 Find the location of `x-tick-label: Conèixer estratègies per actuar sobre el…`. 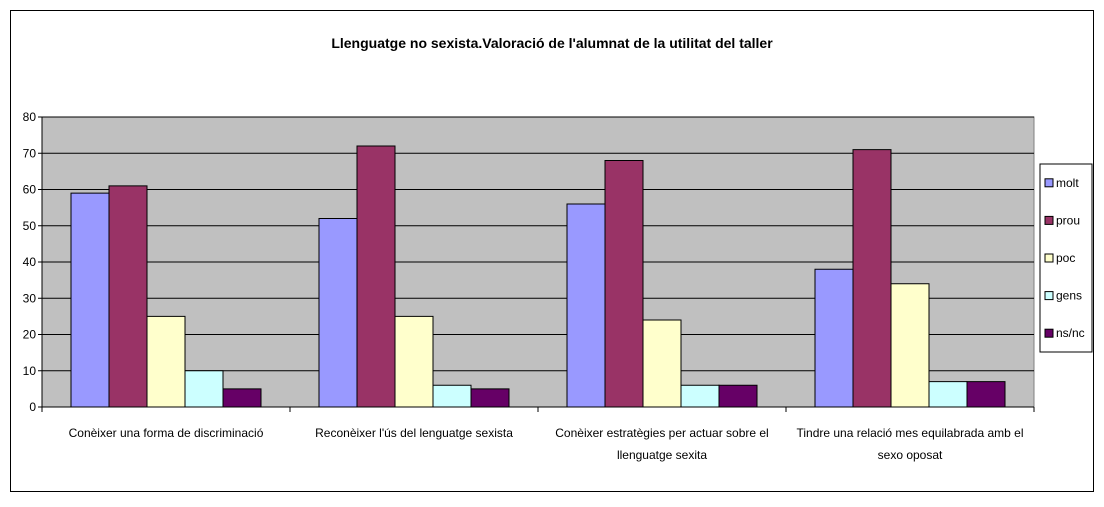

x-tick-label: Conèixer estratègies per actuar sobre el… is located at coordinates (661, 444).